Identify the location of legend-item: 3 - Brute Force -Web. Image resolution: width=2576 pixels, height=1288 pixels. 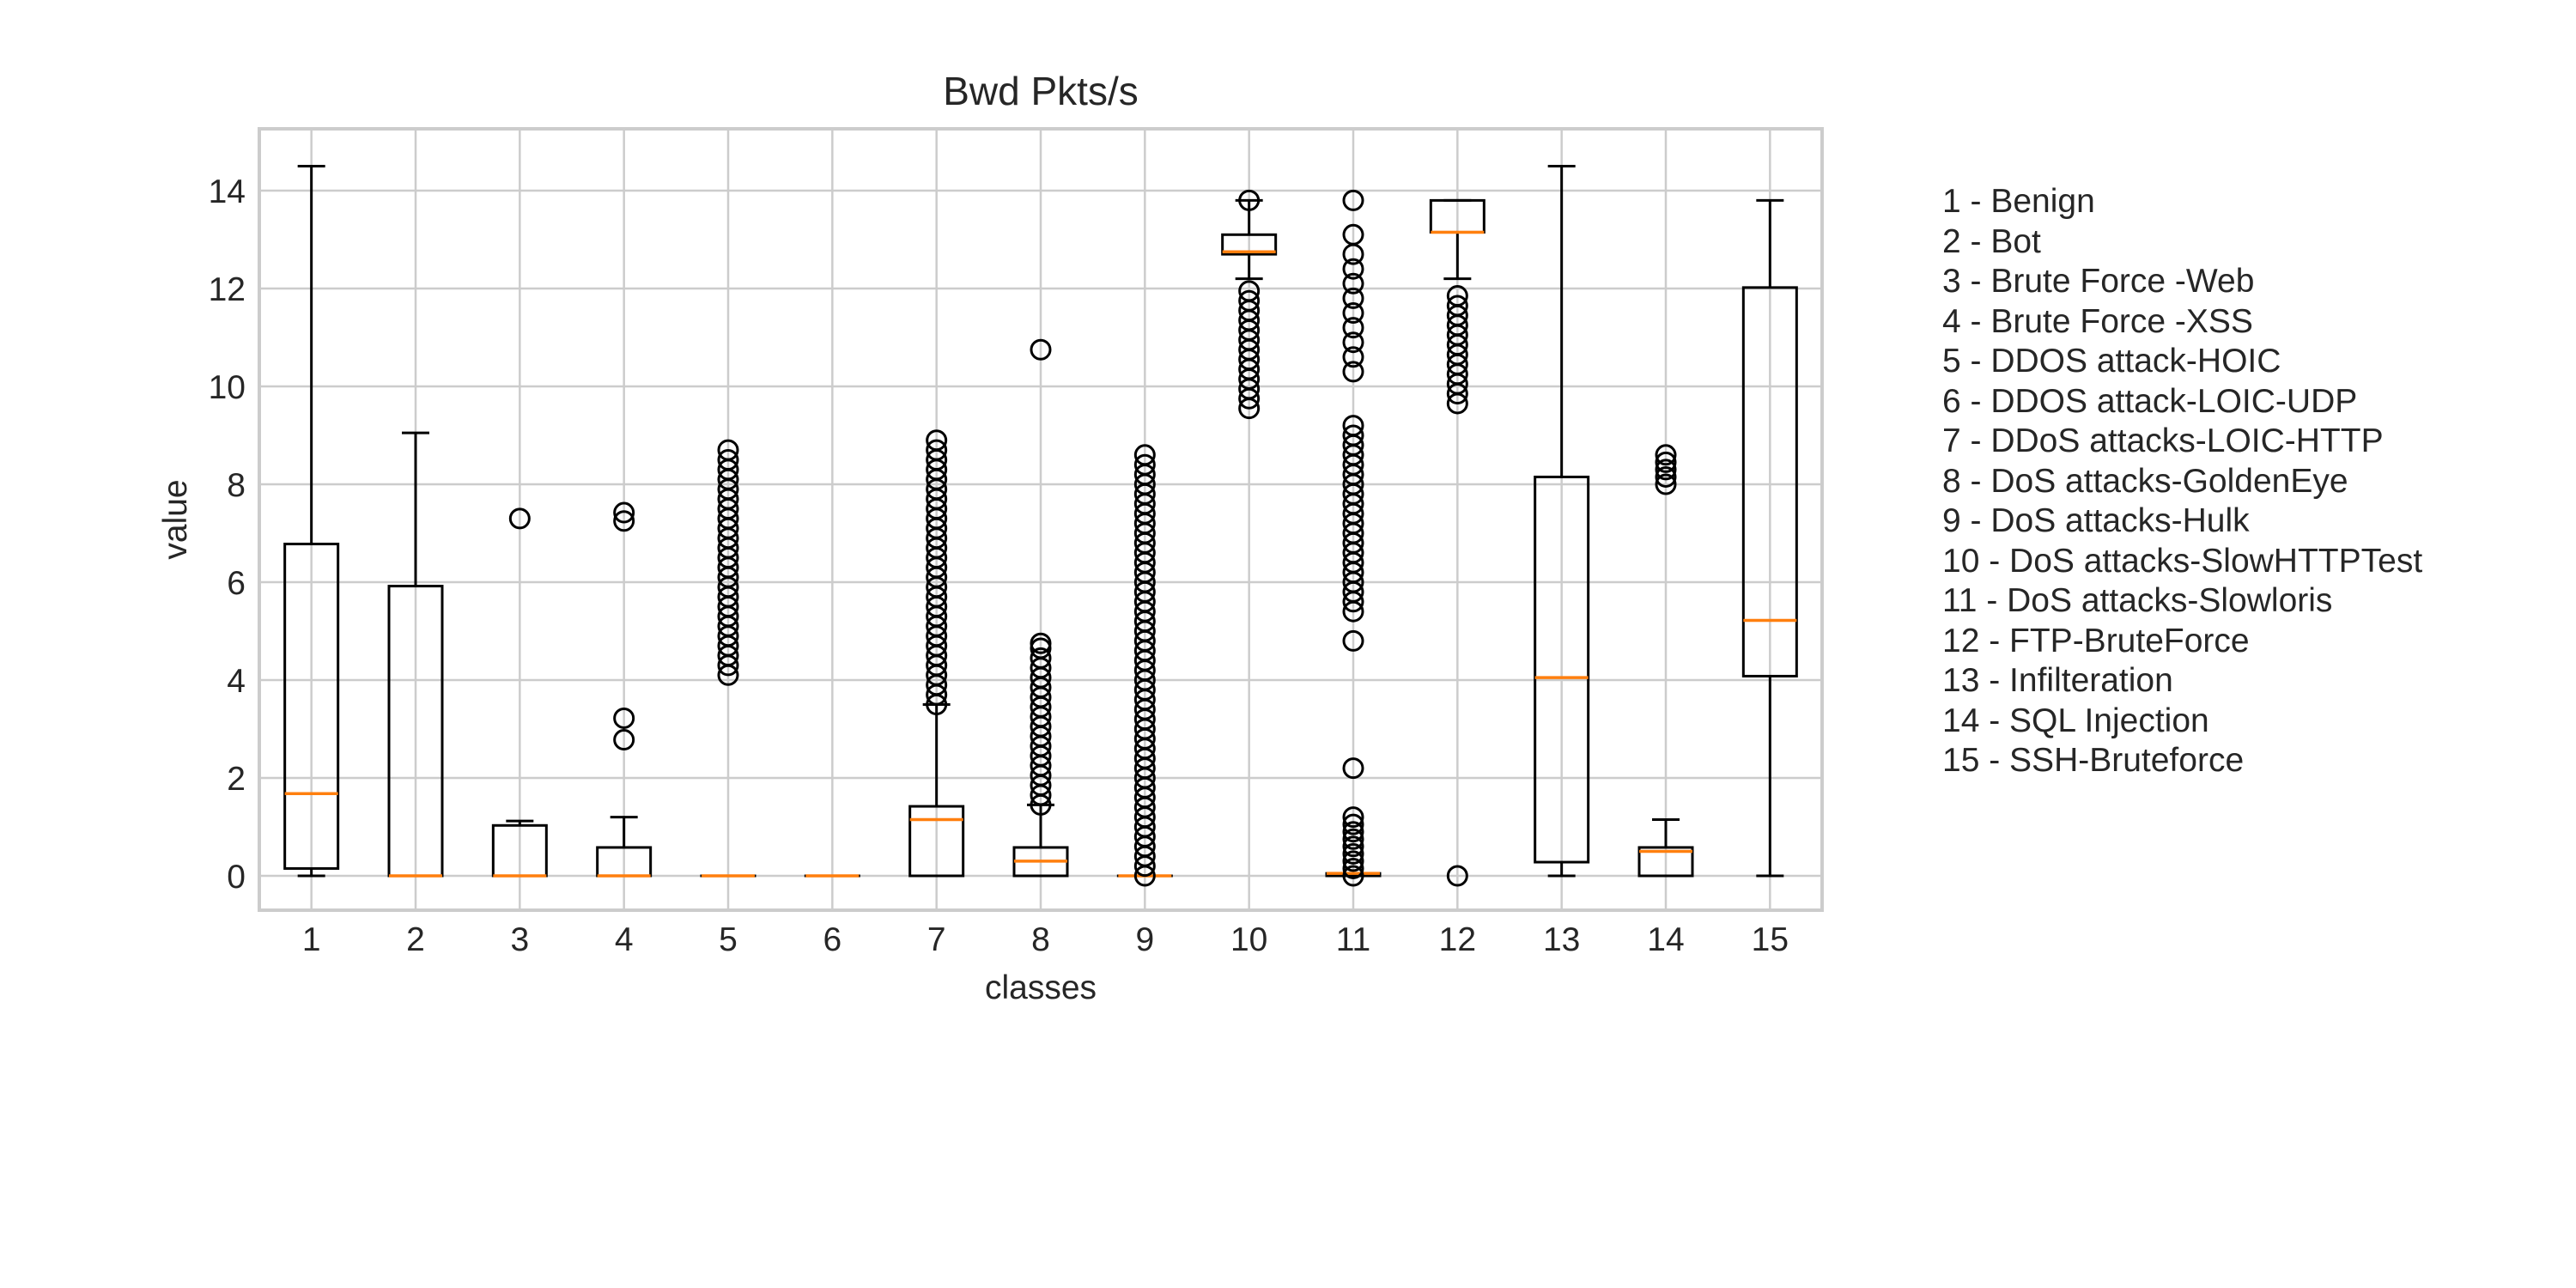
(2098, 281).